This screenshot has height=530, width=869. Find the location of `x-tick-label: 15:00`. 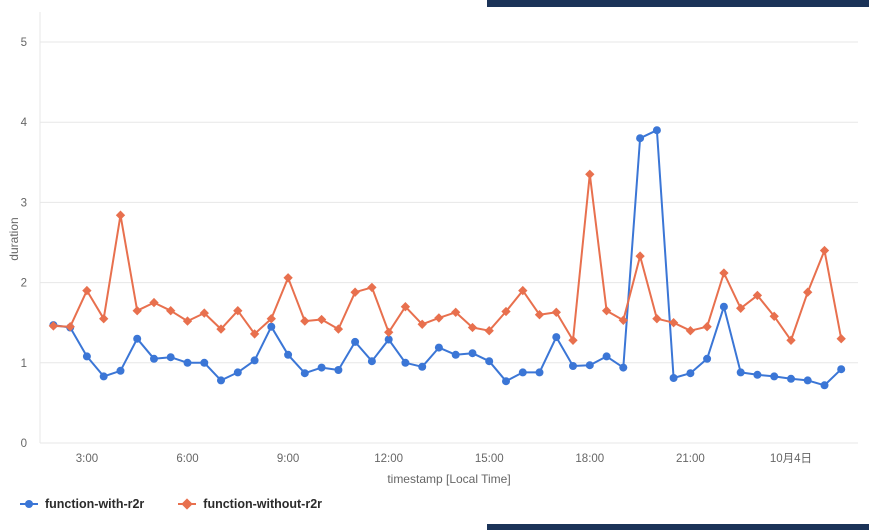

x-tick-label: 15:00 is located at coordinates (489, 459).